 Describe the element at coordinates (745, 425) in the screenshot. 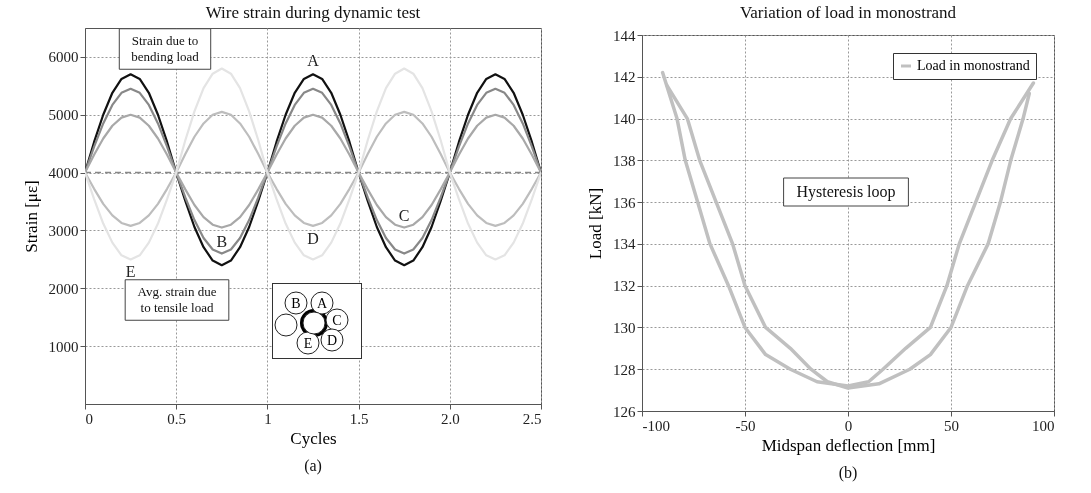

I see `x-tick-label: -50` at that location.